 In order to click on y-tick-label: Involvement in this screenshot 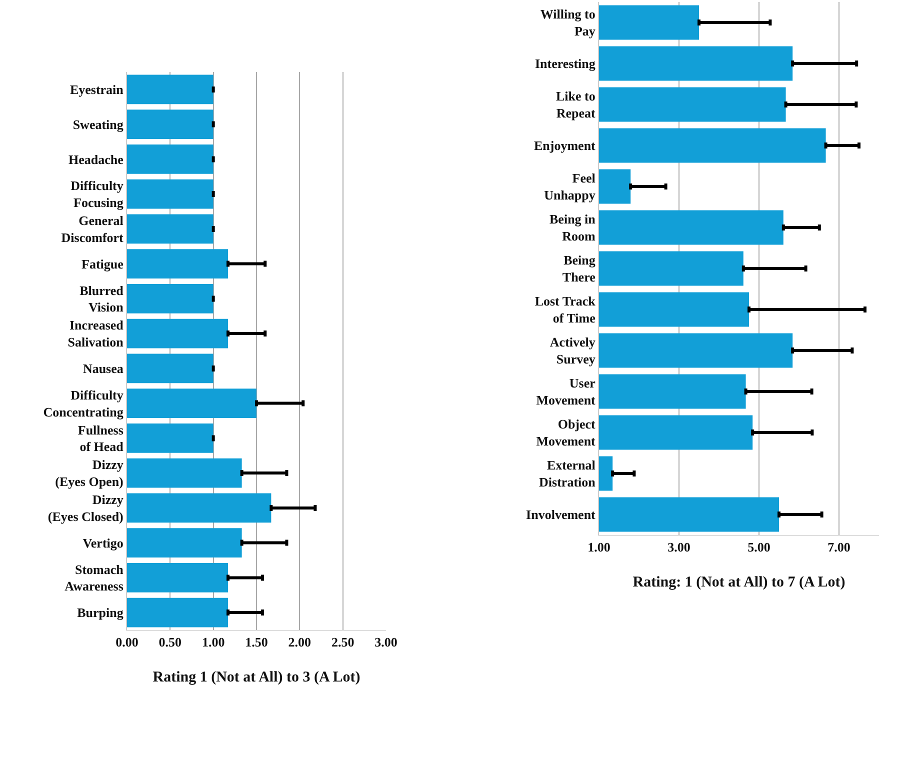, I will do `click(561, 514)`.